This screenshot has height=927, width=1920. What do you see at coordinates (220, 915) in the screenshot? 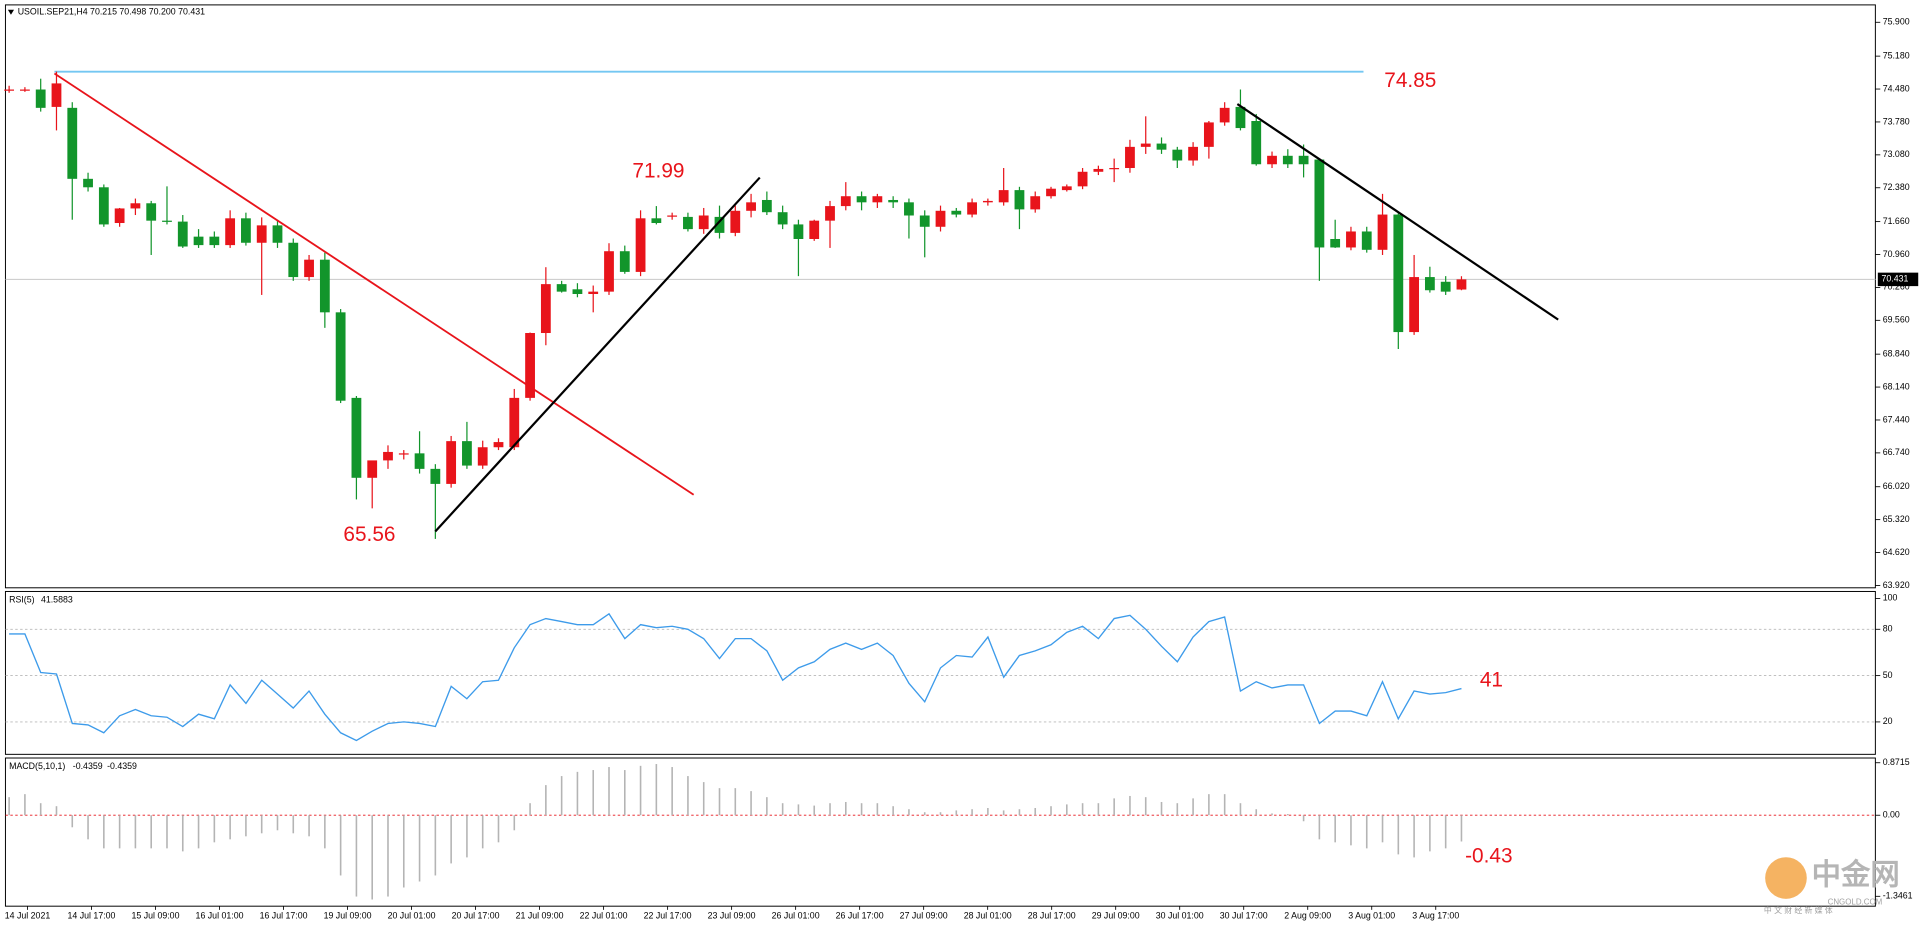
I see `x-tick-label: 16 Jul 01:00` at bounding box center [220, 915].